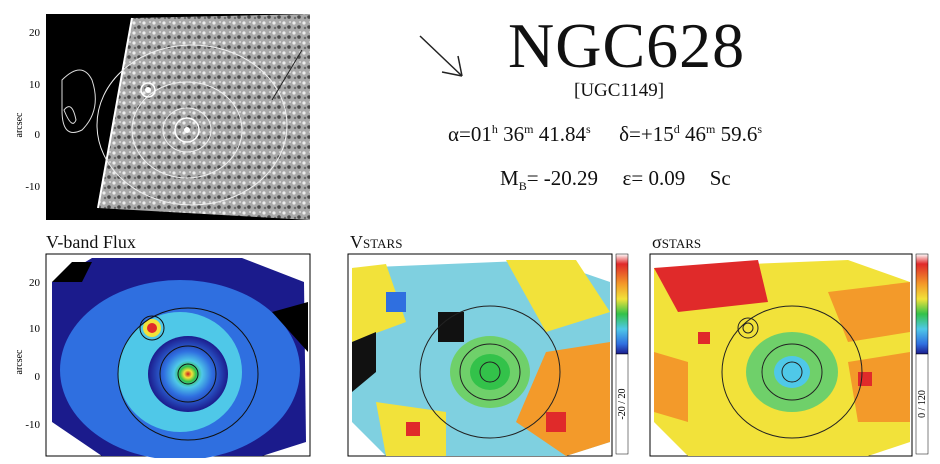 The width and height of the screenshot is (940, 464). What do you see at coordinates (681, 243) in the screenshot?
I see `sigma-title-sub: STARS` at bounding box center [681, 243].